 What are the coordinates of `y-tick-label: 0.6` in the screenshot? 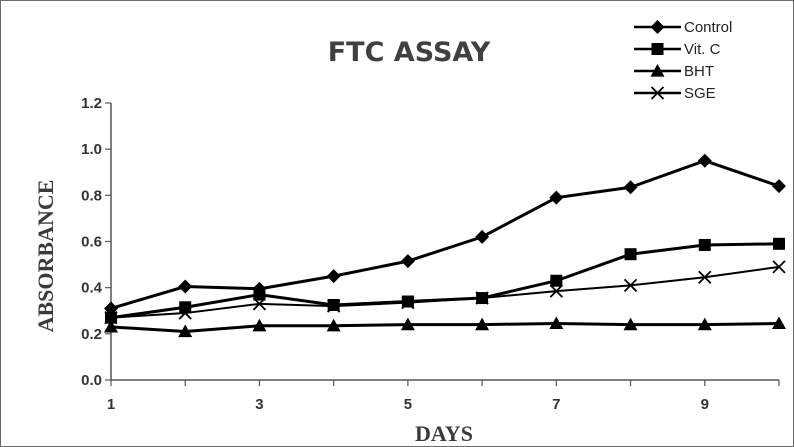 It's located at (91, 242).